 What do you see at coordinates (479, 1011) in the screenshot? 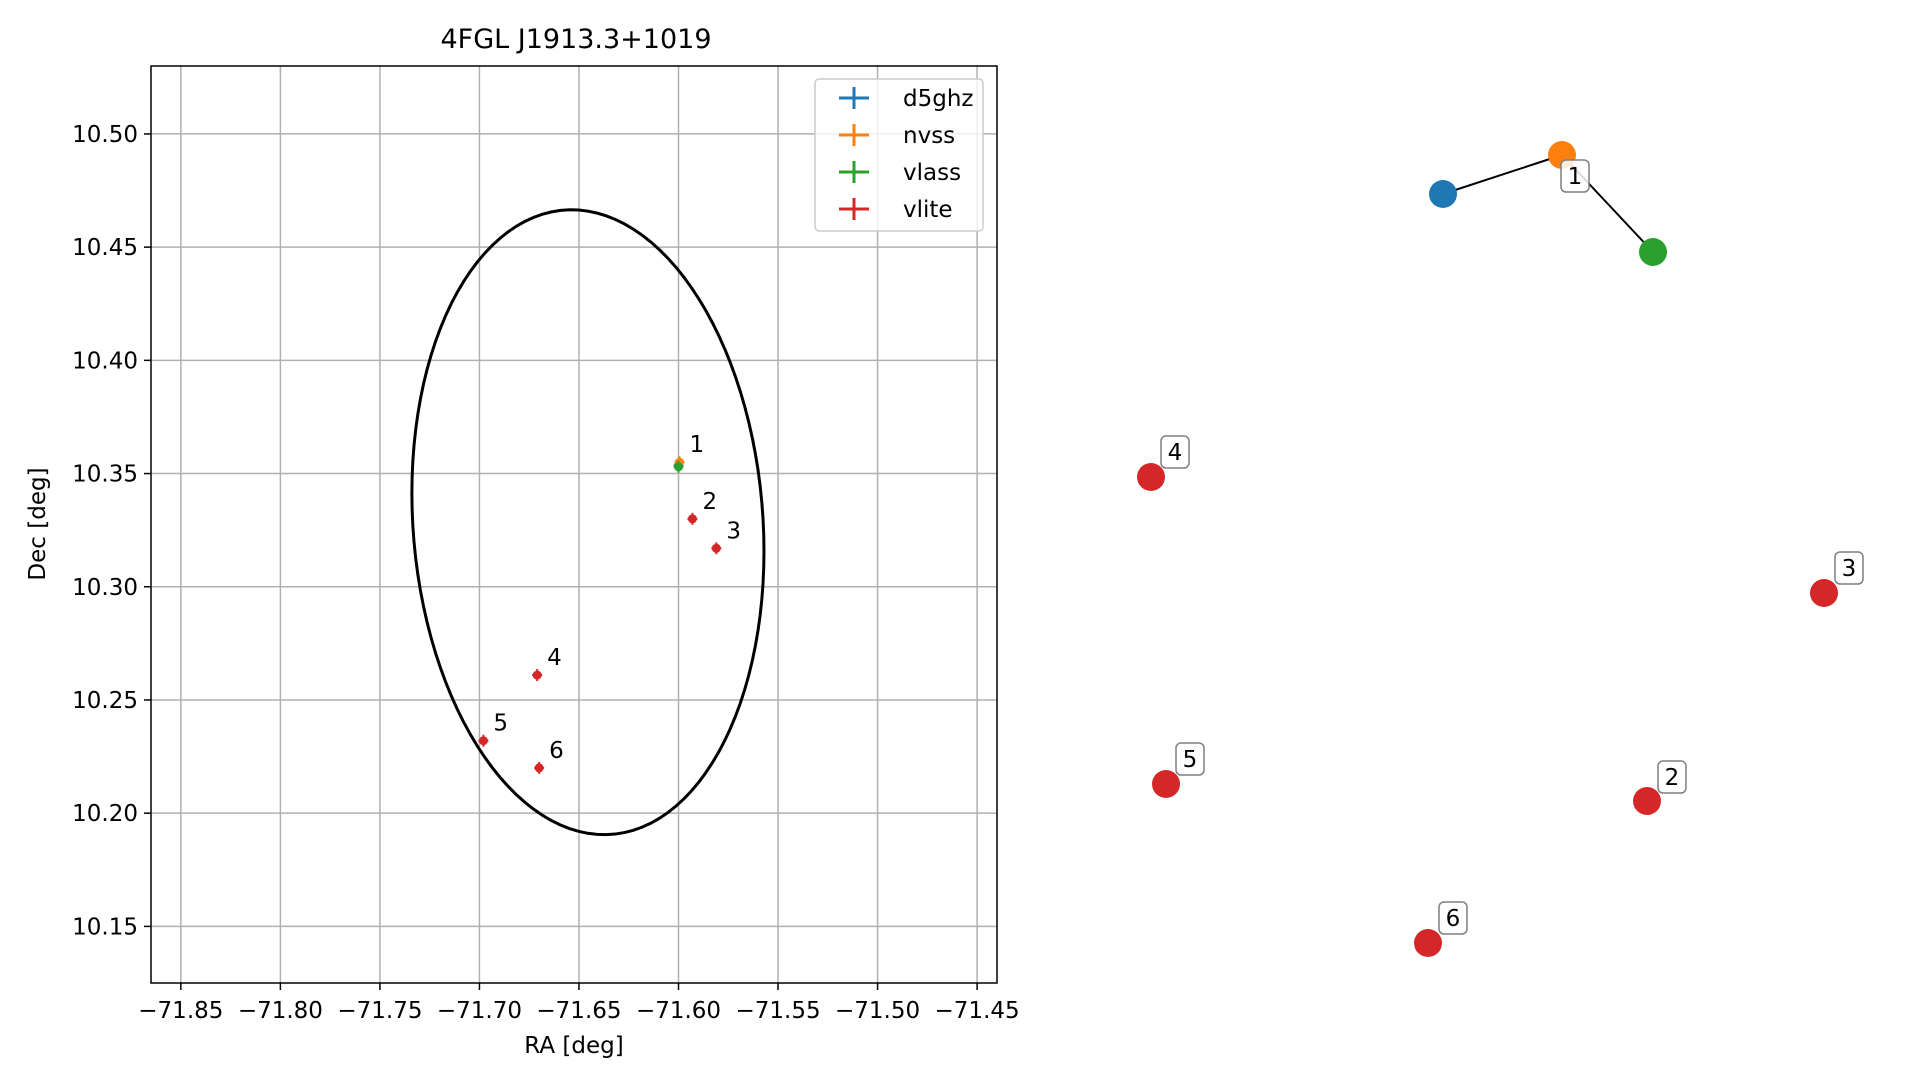
I see `x-tick-label: −71.70` at bounding box center [479, 1011].